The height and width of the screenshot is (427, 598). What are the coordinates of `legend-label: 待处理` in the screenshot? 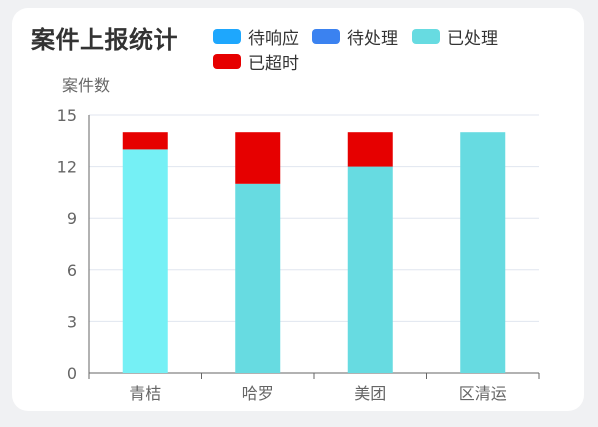 It's located at (372, 39).